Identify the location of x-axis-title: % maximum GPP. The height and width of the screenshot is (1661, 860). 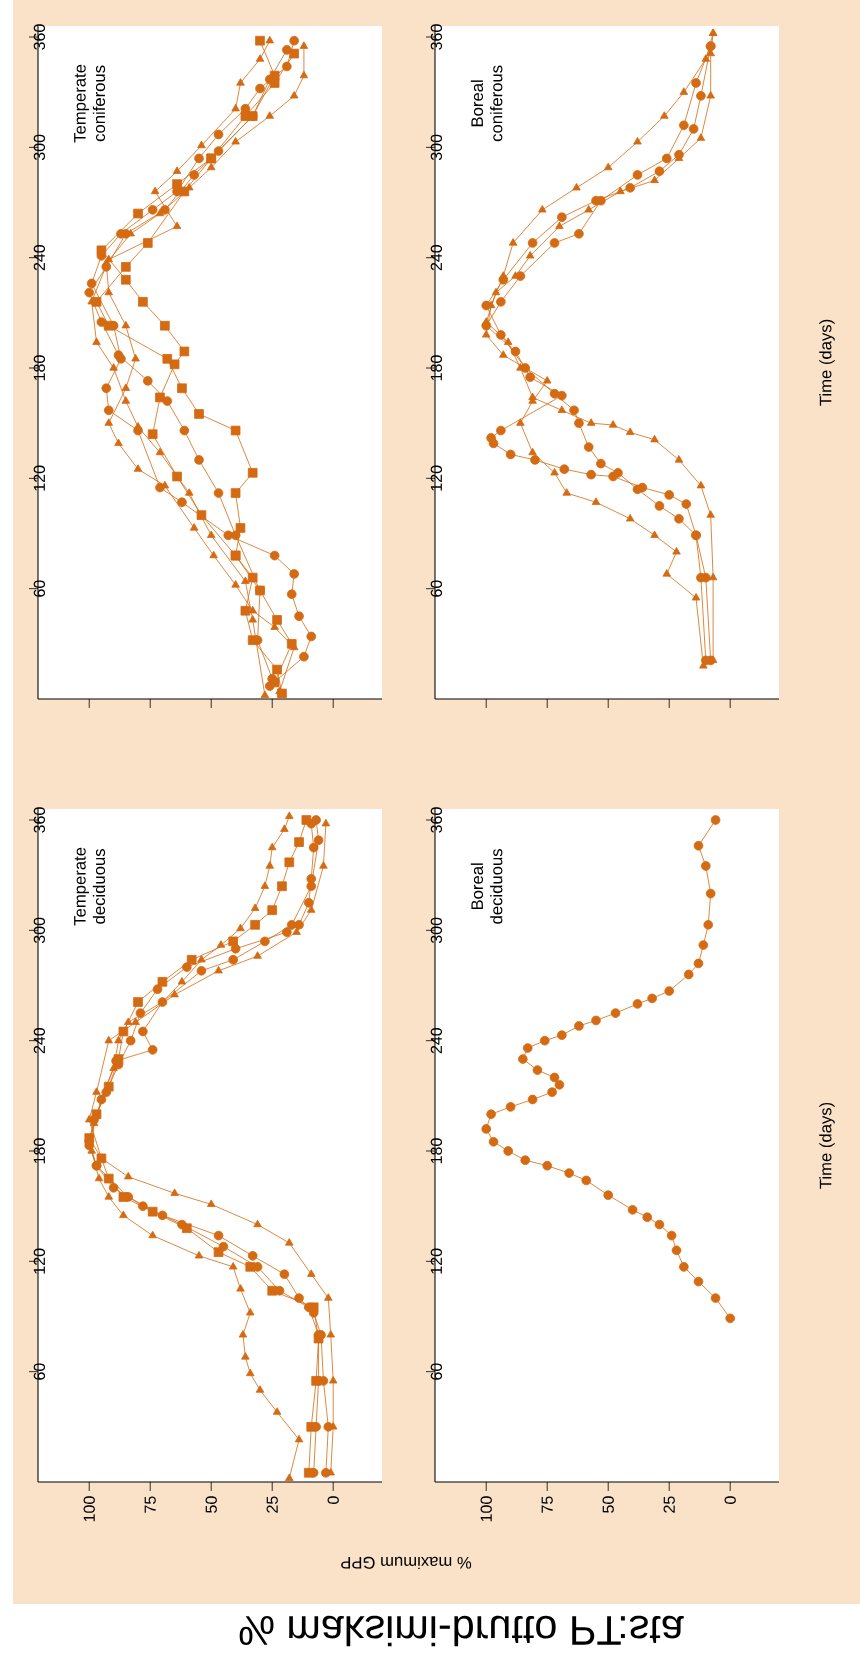
(406, 1563).